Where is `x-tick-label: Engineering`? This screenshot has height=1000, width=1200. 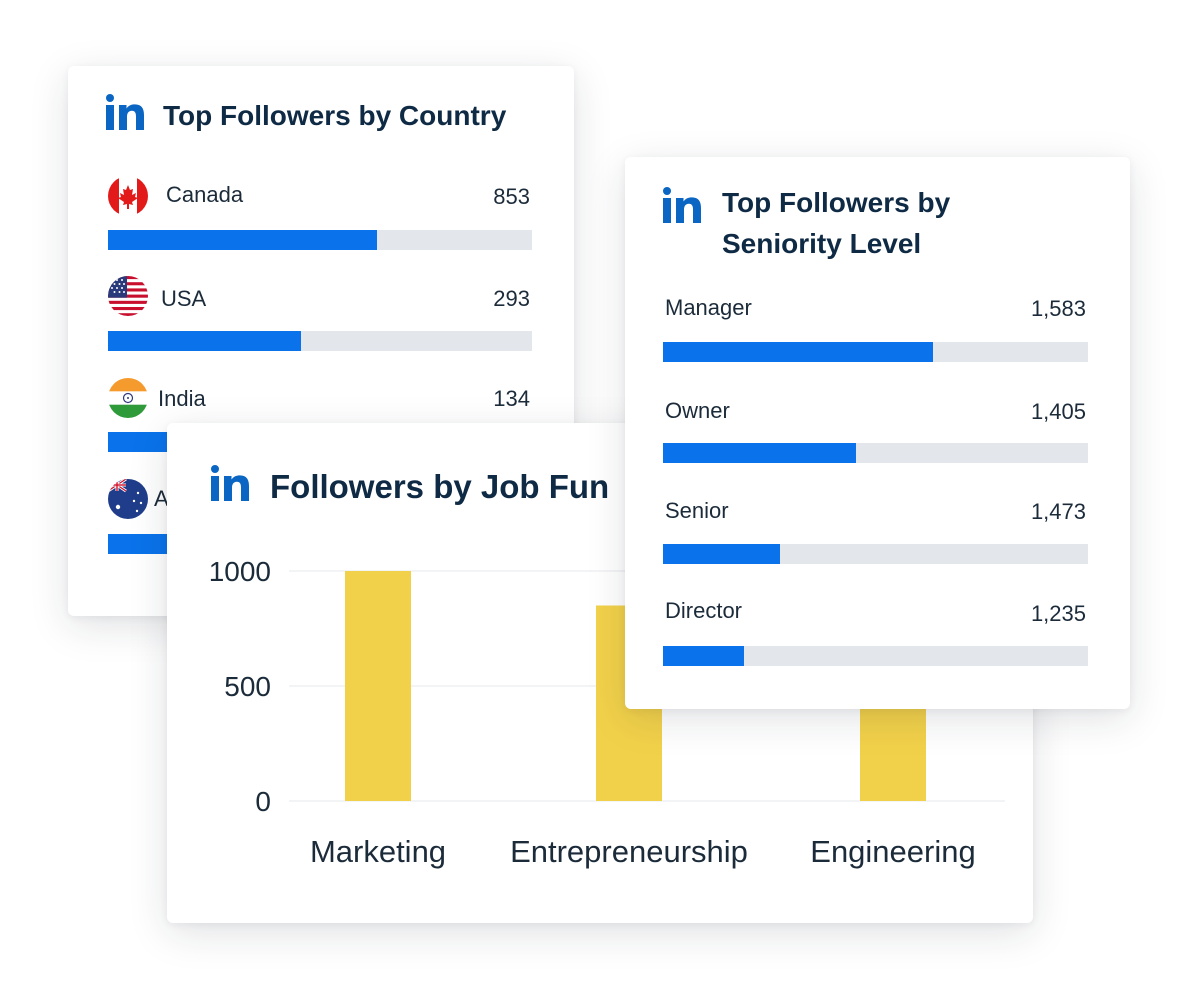
x-tick-label: Engineering is located at coordinates (892, 851).